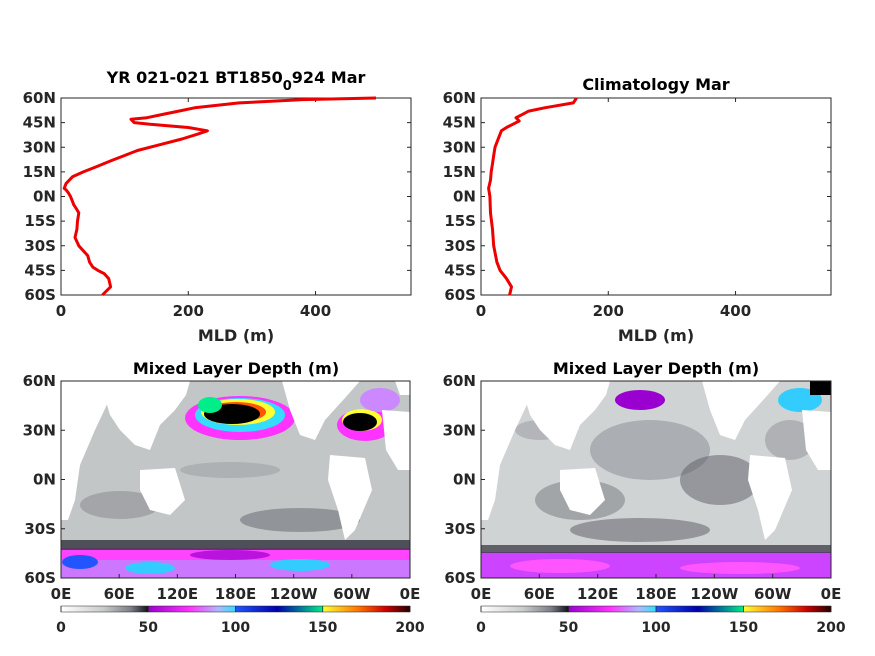  Describe the element at coordinates (656, 368) in the screenshot. I see `climatology-map-title: Mixed Layer Depth (m)` at that location.